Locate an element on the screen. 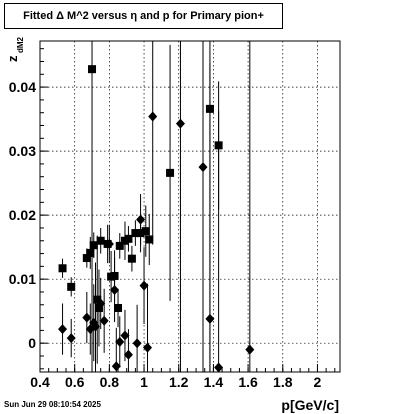  x-axis-title: p[GeV/c] is located at coordinates (310, 405).